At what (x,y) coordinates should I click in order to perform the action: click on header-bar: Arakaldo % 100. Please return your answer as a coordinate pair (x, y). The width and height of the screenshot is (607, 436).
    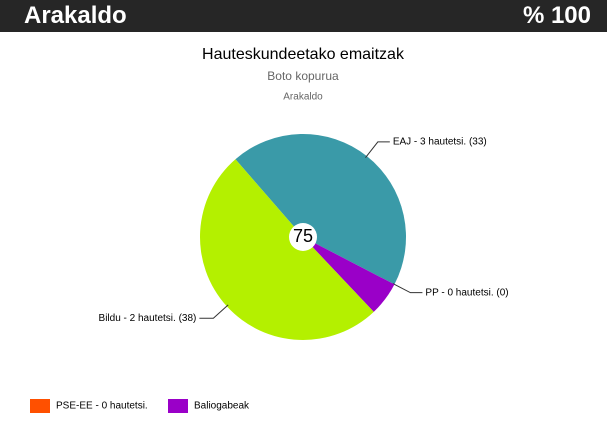
    Looking at the image, I should click on (303, 16).